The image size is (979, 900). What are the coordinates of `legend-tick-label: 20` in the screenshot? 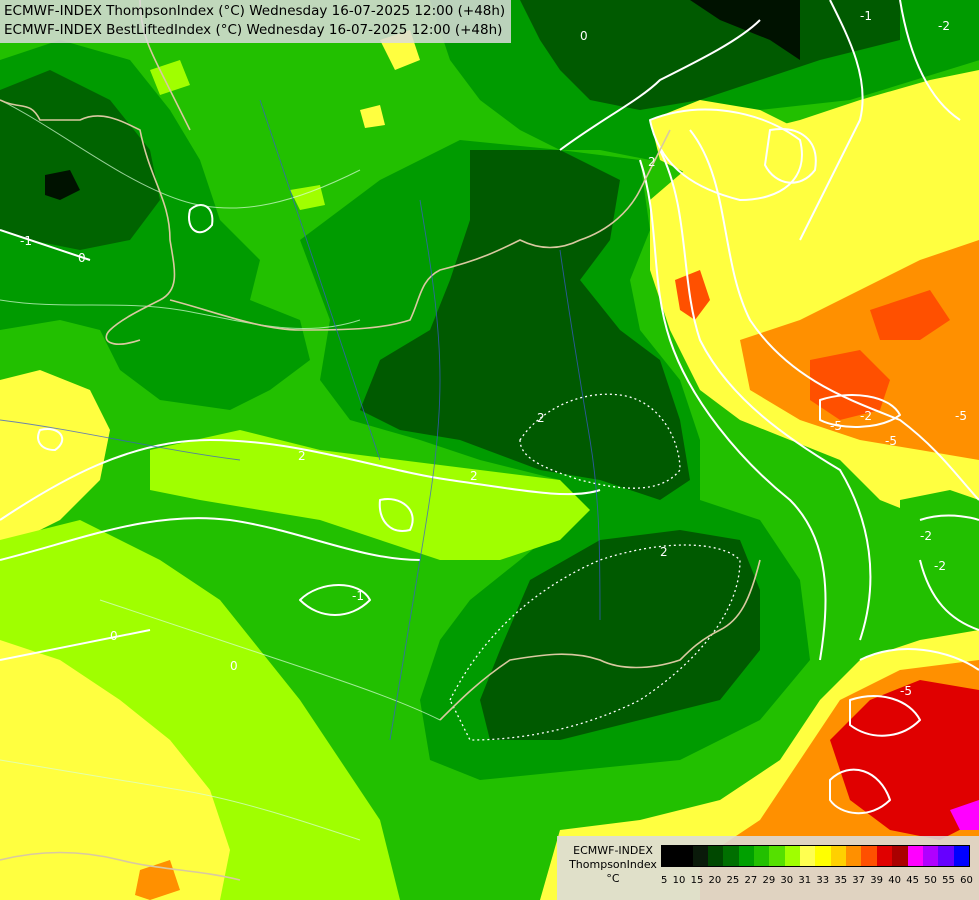 It's located at (715, 880).